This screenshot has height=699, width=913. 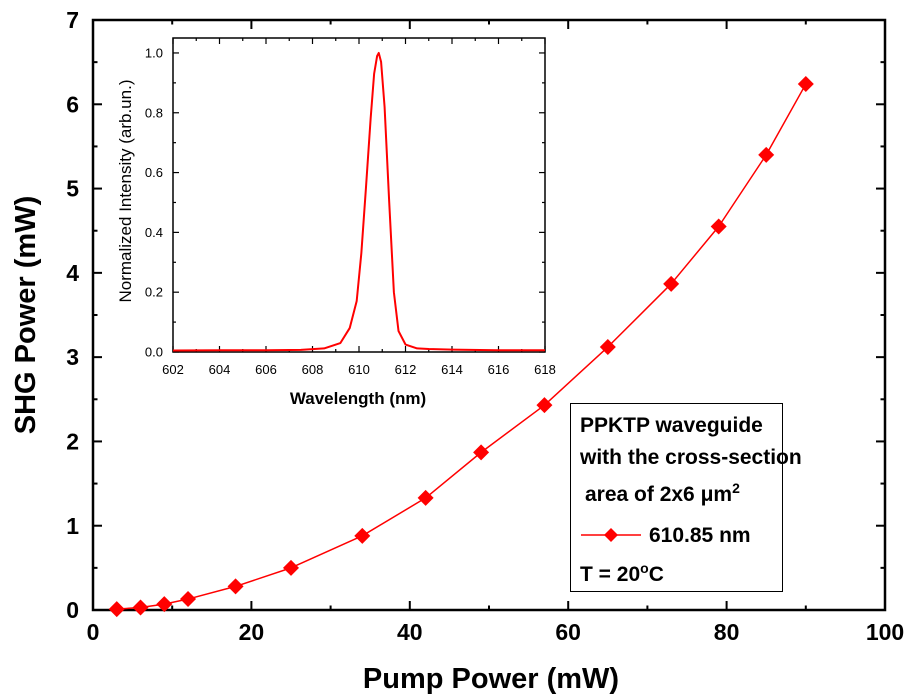 What do you see at coordinates (700, 535) in the screenshot?
I see `legend-series-label: 610.85 nm` at bounding box center [700, 535].